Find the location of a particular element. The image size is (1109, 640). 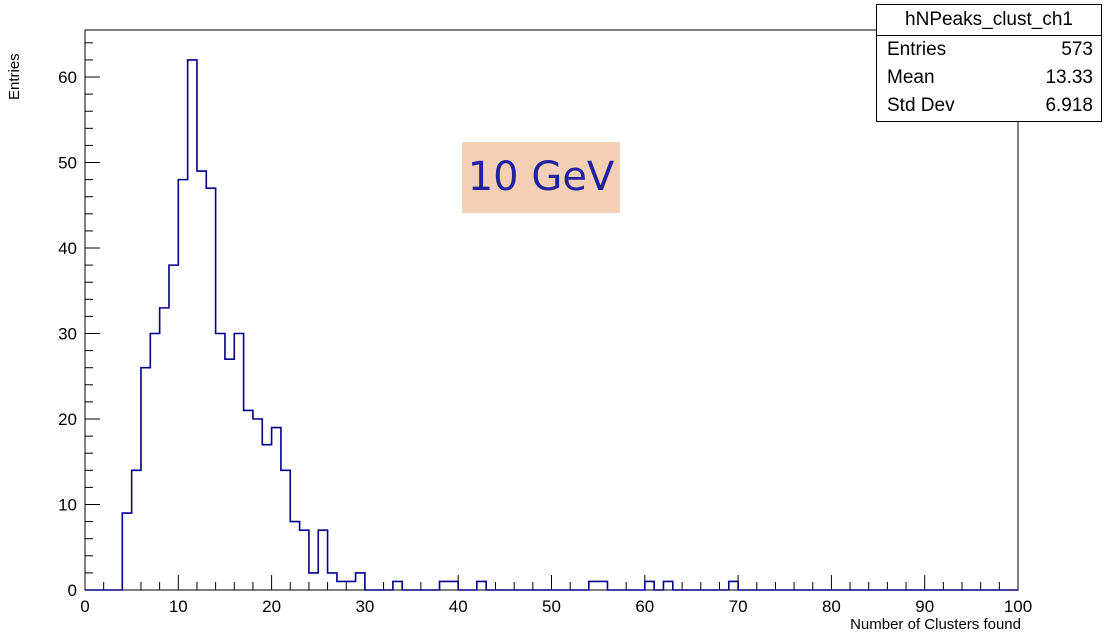

stats-label: Entries is located at coordinates (917, 49).